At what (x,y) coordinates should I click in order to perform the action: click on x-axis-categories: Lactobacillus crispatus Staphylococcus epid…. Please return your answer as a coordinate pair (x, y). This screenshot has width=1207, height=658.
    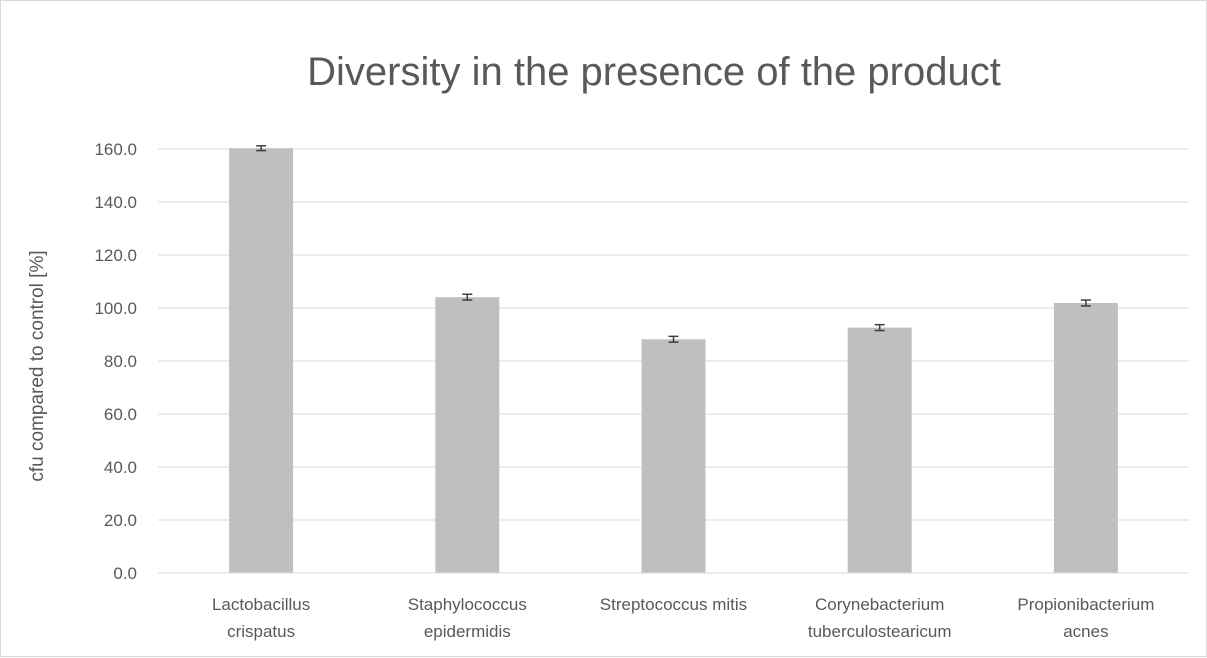
    Looking at the image, I should click on (683, 618).